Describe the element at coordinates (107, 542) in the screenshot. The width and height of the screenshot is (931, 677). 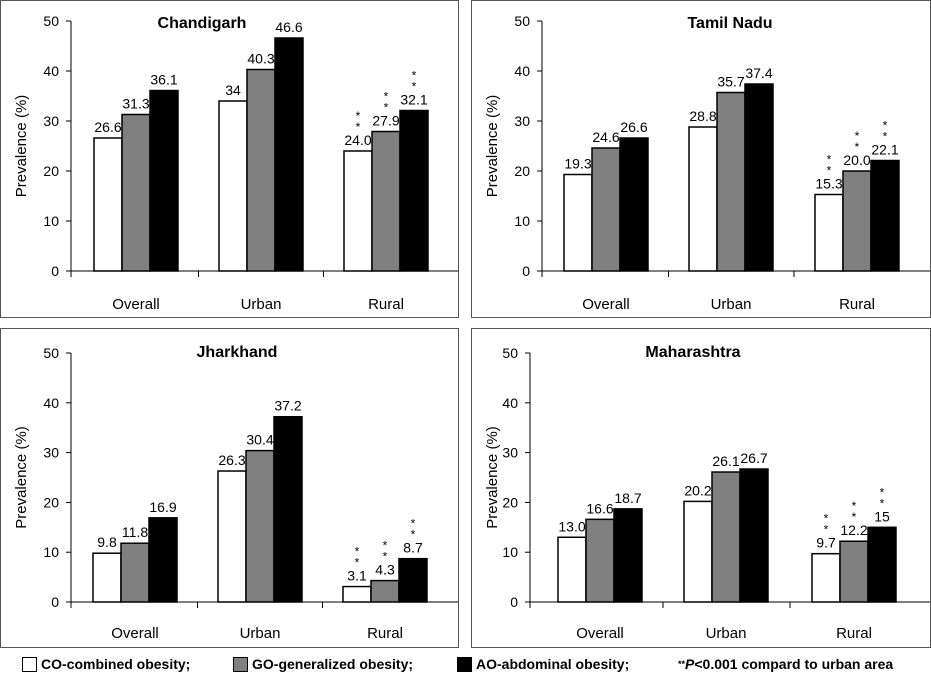
I see `data-label-co-overall: 9.8` at that location.